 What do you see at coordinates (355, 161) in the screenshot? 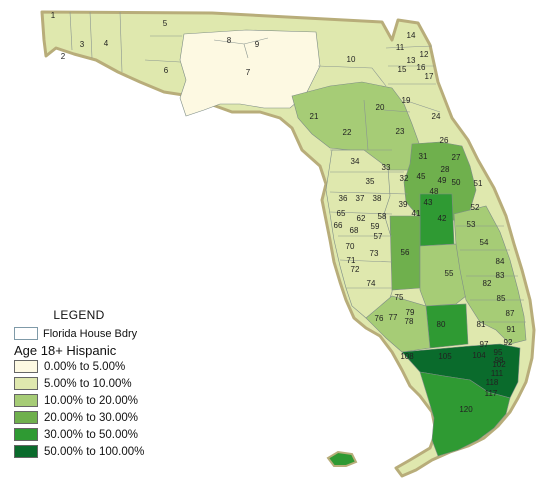
I see `district-label-34: 34` at bounding box center [355, 161].